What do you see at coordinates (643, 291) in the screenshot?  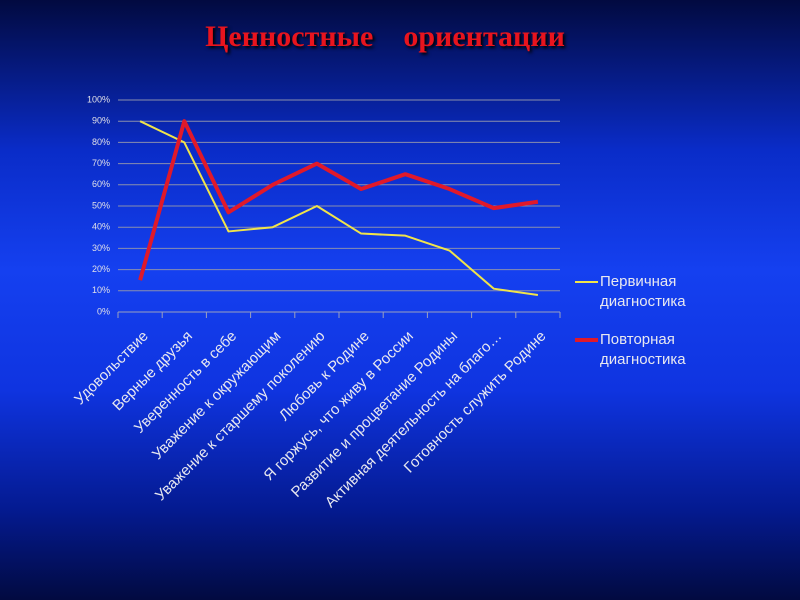 I see `legend-label: Первичная диагностика` at bounding box center [643, 291].